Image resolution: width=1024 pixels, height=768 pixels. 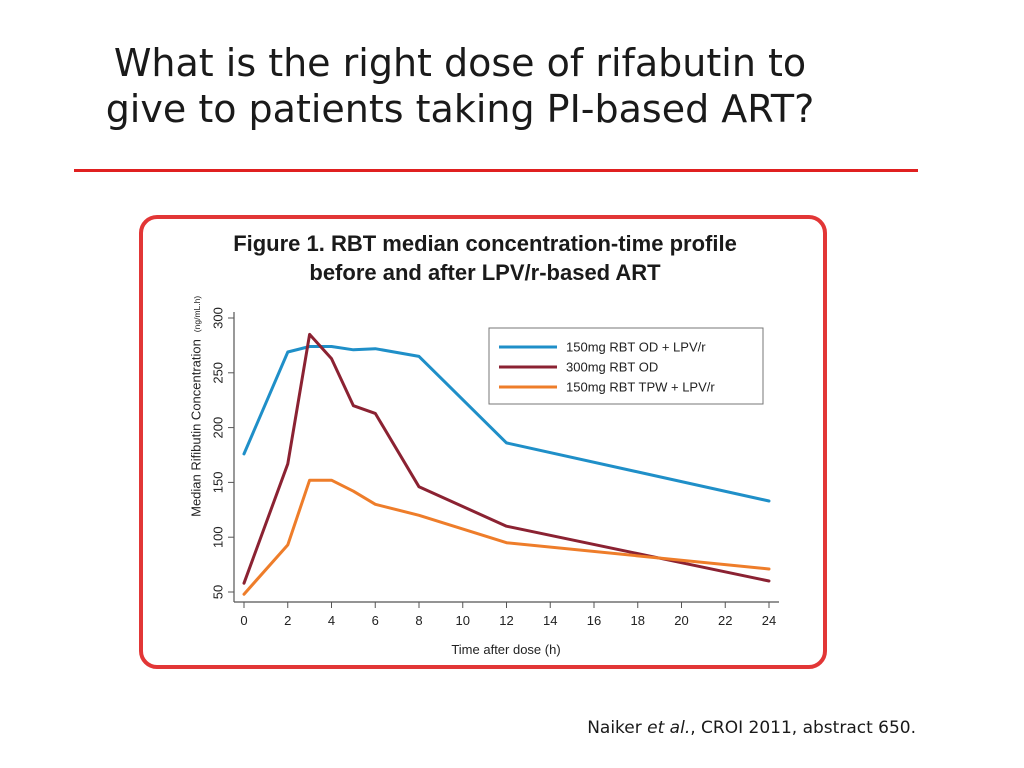 I want to click on citation: Naiker et al., CROI 2011, abstract 650., so click(x=751, y=728).